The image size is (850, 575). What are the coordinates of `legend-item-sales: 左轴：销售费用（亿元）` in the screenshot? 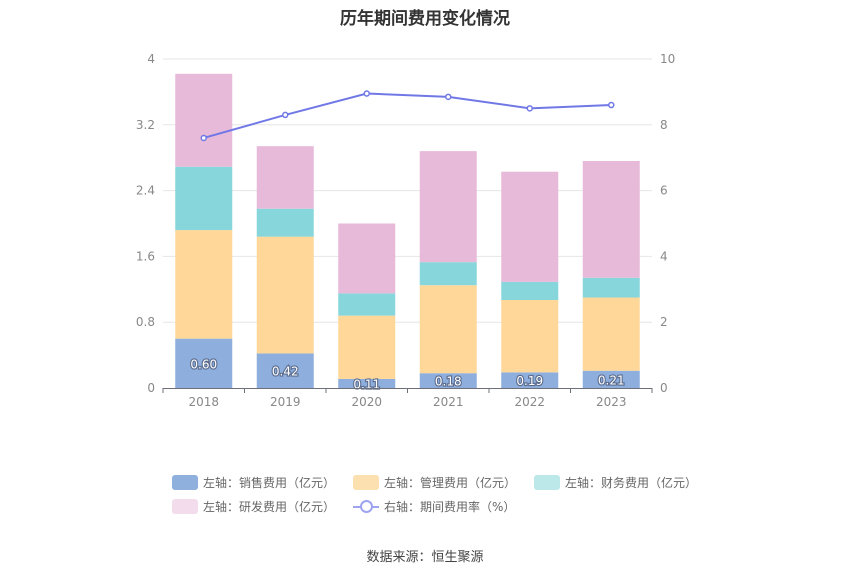 It's located at (253, 482).